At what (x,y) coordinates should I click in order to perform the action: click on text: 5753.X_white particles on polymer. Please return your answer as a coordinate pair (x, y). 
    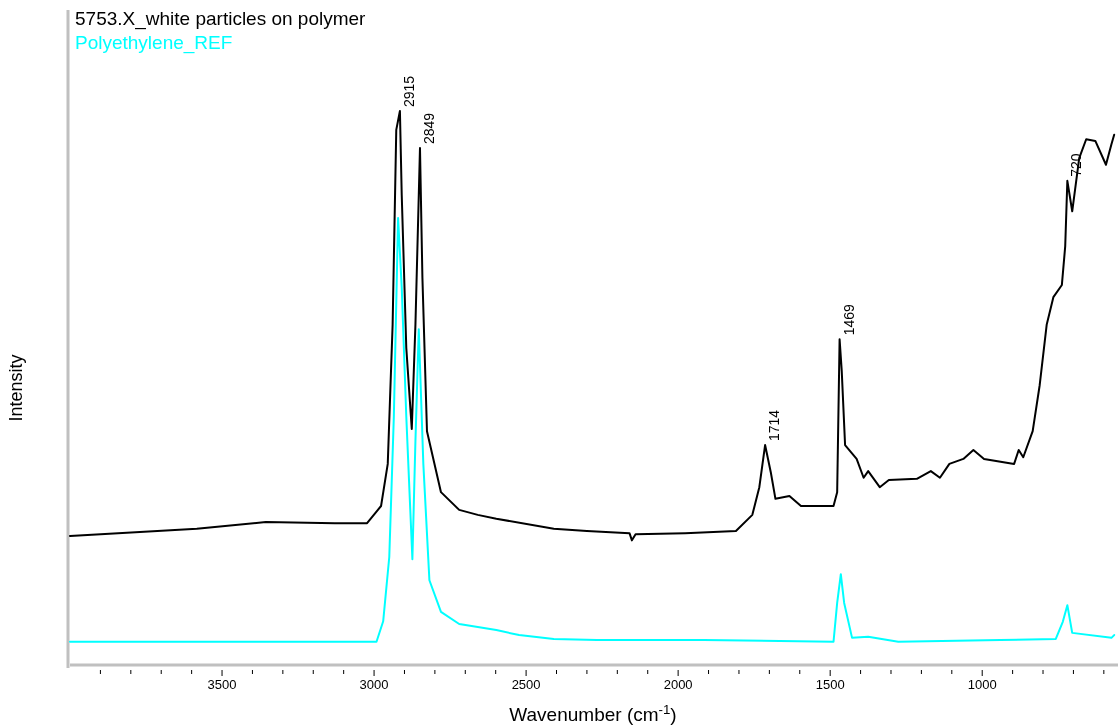
    Looking at the image, I should click on (221, 19).